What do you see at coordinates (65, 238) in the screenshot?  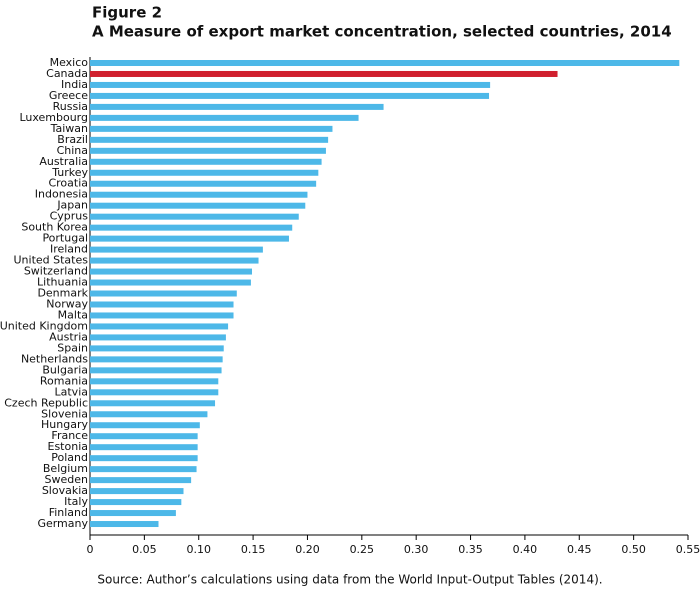 I see `y-tick-label: Portugal` at bounding box center [65, 238].